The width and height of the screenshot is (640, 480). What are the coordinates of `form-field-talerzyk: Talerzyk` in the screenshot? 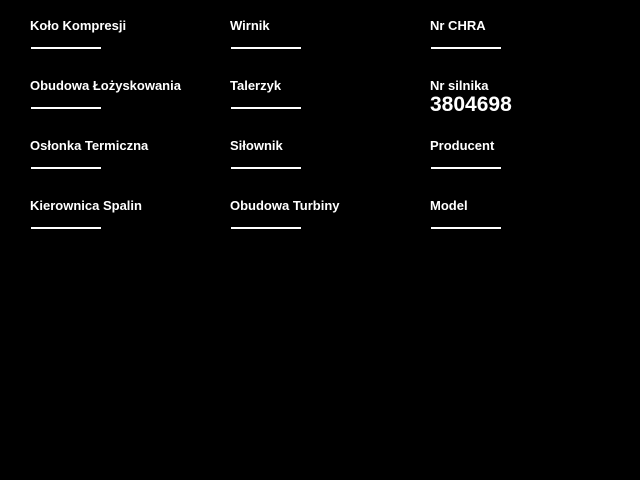 It's located at (330, 108).